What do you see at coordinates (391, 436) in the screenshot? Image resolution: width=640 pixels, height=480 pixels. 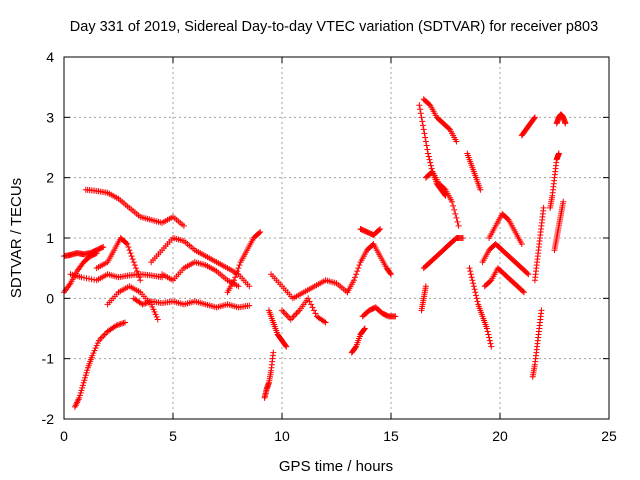 I see `x-tick-label: 15` at bounding box center [391, 436].